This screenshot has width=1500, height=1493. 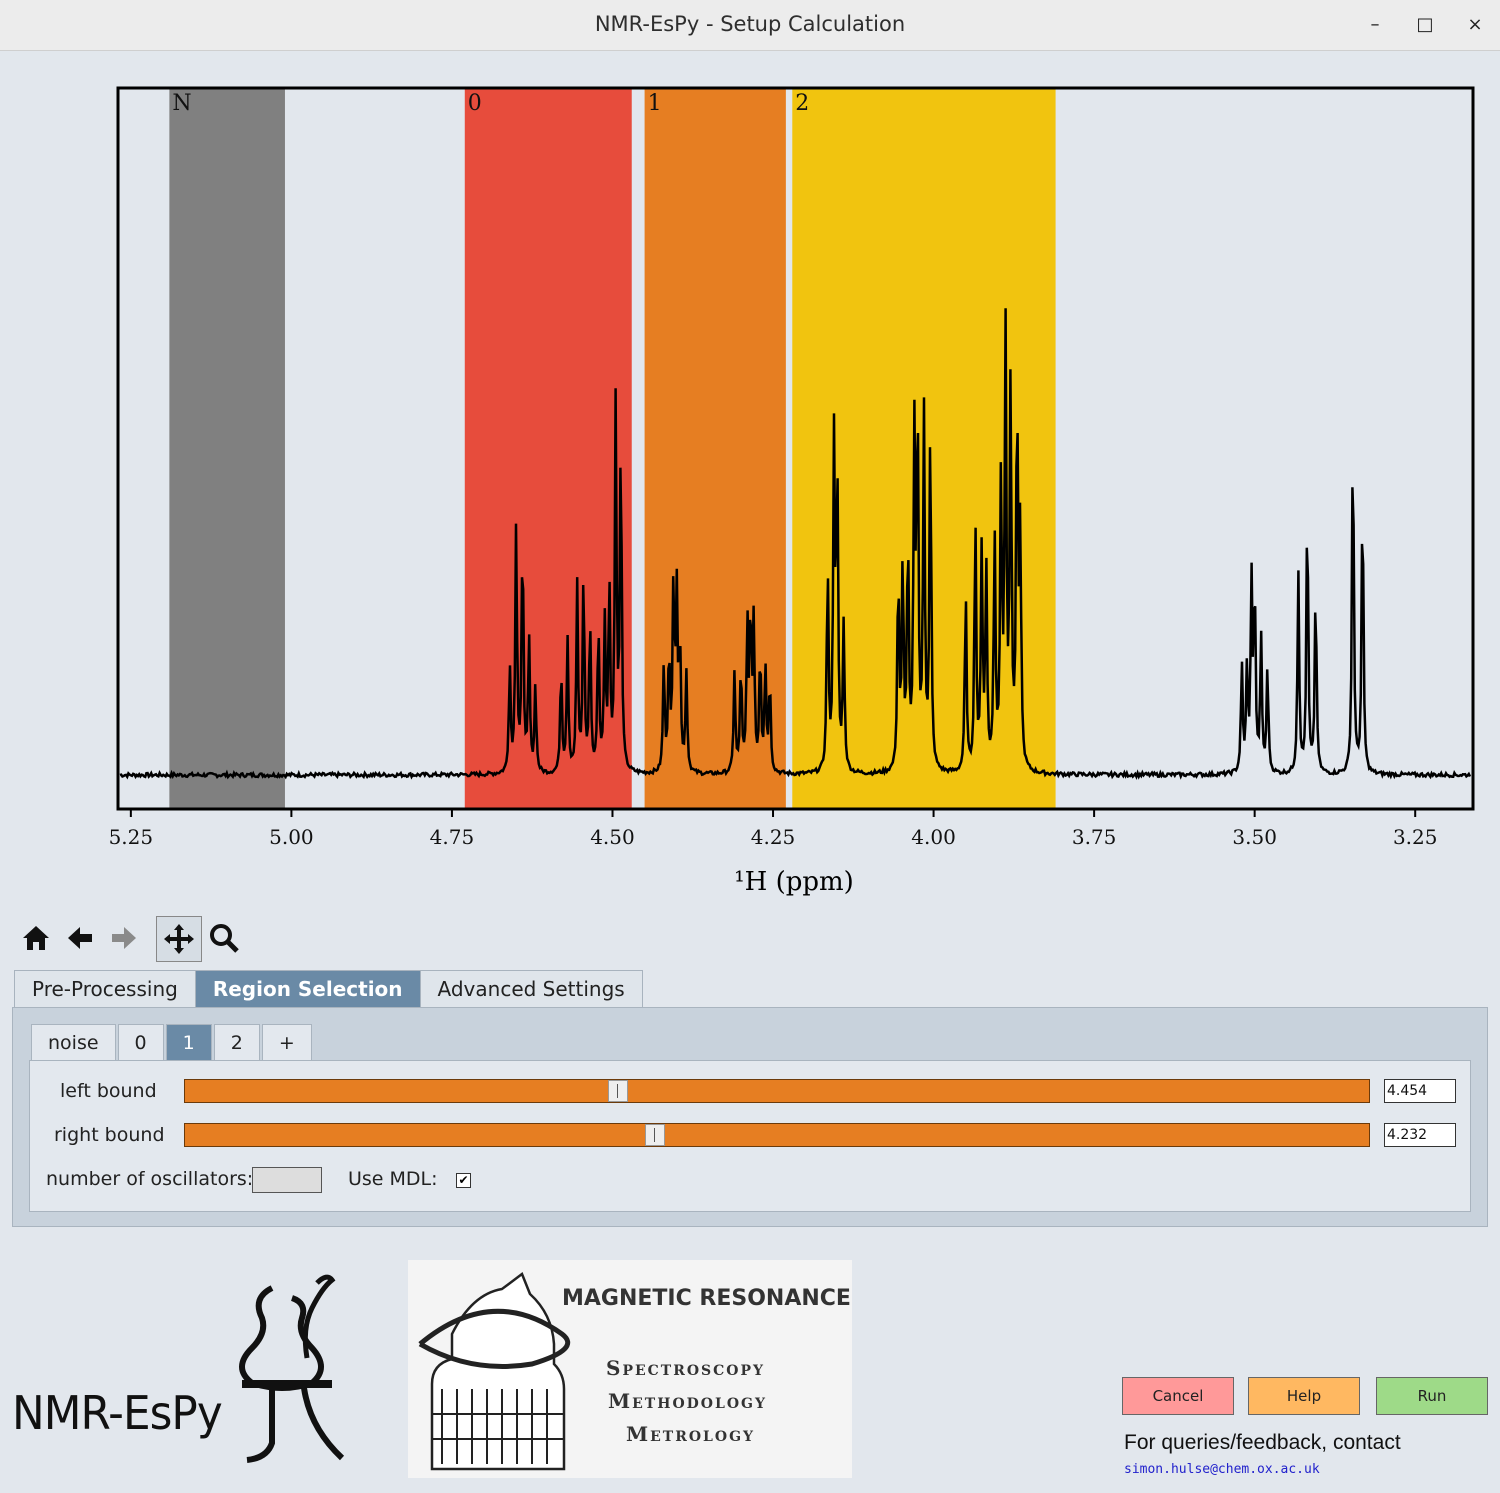 I want to click on region-tabs: noise 0 1 2 +, so click(x=172, y=1042).